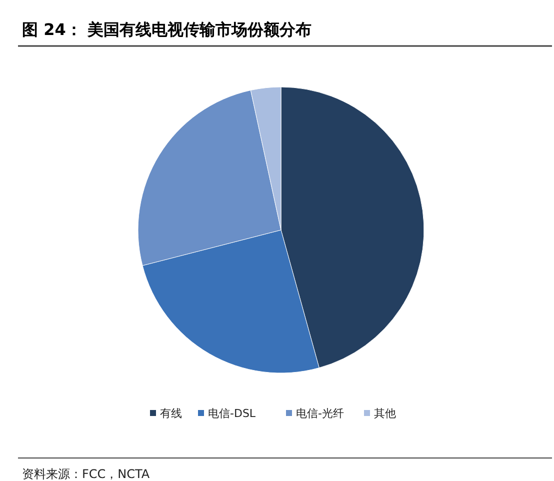 The image size is (554, 481). What do you see at coordinates (167, 29) in the screenshot?
I see `chart-title: 图 24： 美国有线电视传输市场份额分布` at bounding box center [167, 29].